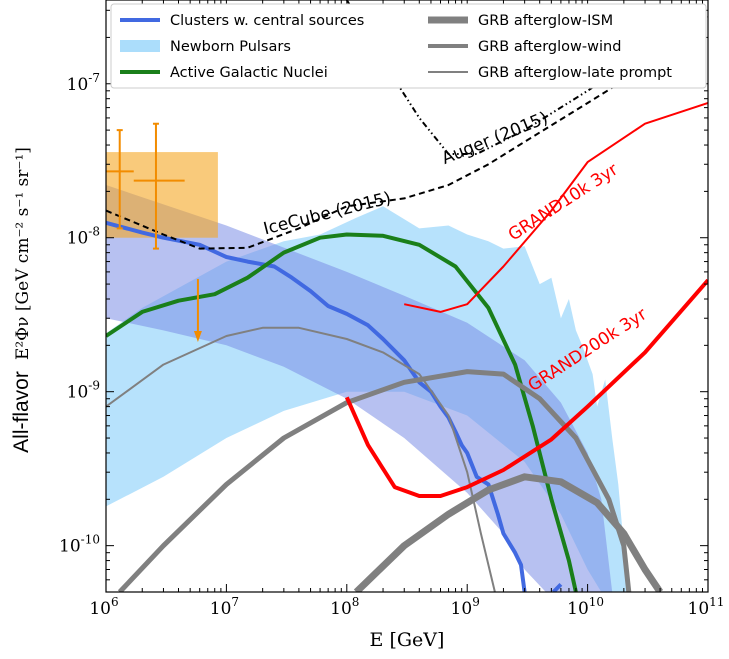 The height and width of the screenshot is (659, 729). Describe the element at coordinates (83, 83) in the screenshot. I see `y-tick-label: 10⁻⁷` at that location.